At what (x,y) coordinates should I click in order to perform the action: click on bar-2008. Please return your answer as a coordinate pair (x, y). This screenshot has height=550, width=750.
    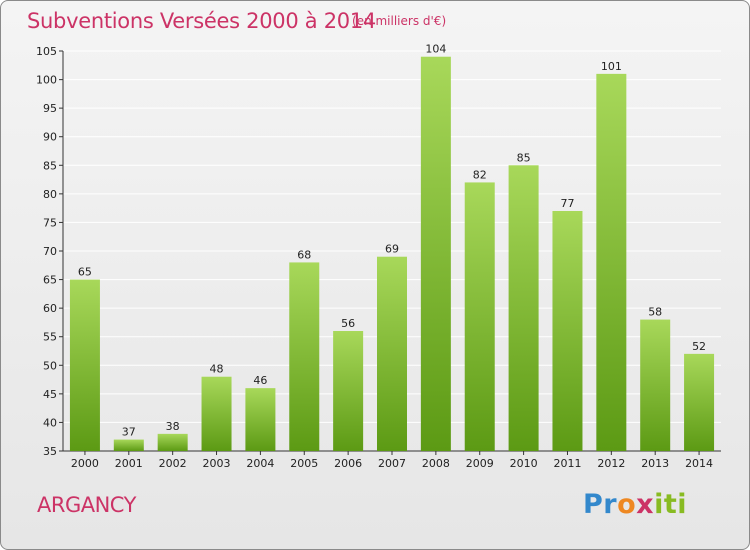
    Looking at the image, I should click on (435, 253).